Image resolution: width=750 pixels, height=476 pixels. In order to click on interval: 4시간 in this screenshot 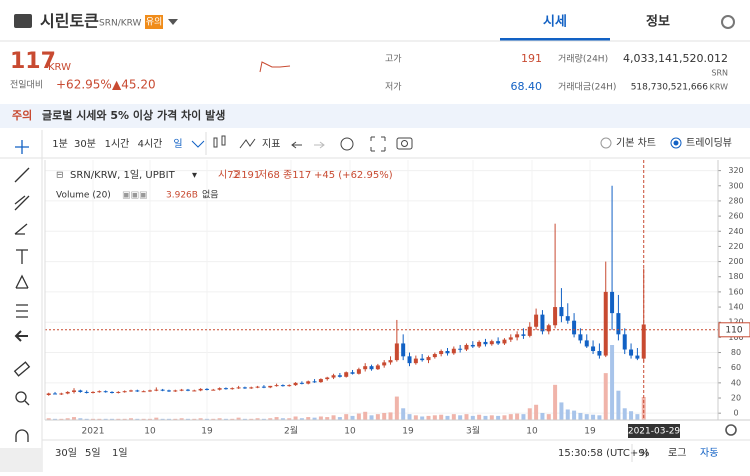, I will do `click(150, 144)`.